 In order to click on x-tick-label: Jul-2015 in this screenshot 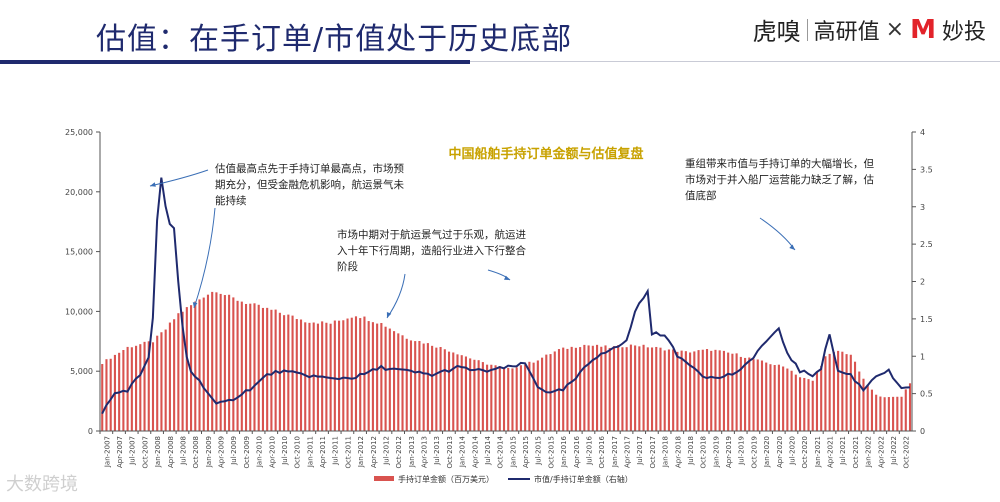, I will do `click(539, 451)`.